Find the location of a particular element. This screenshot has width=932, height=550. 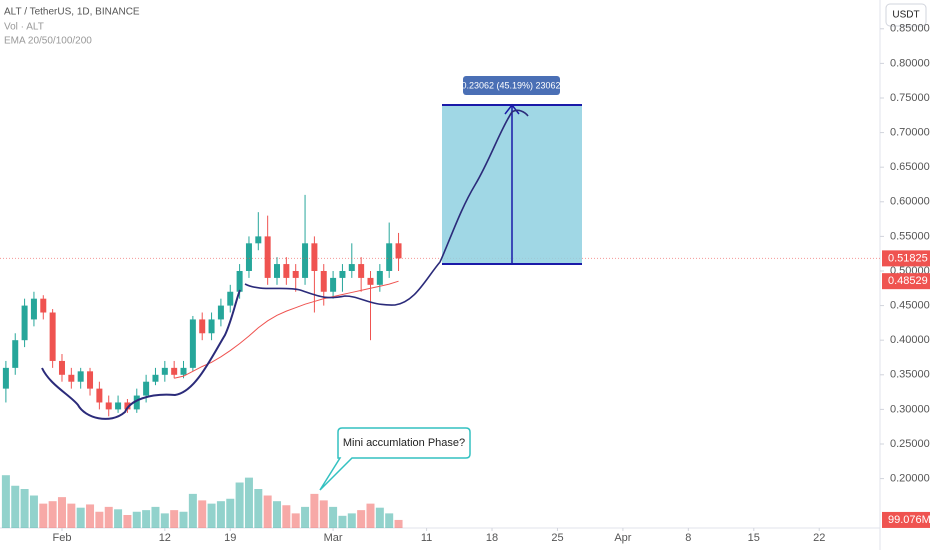

x-tick-label: 25 is located at coordinates (557, 538).